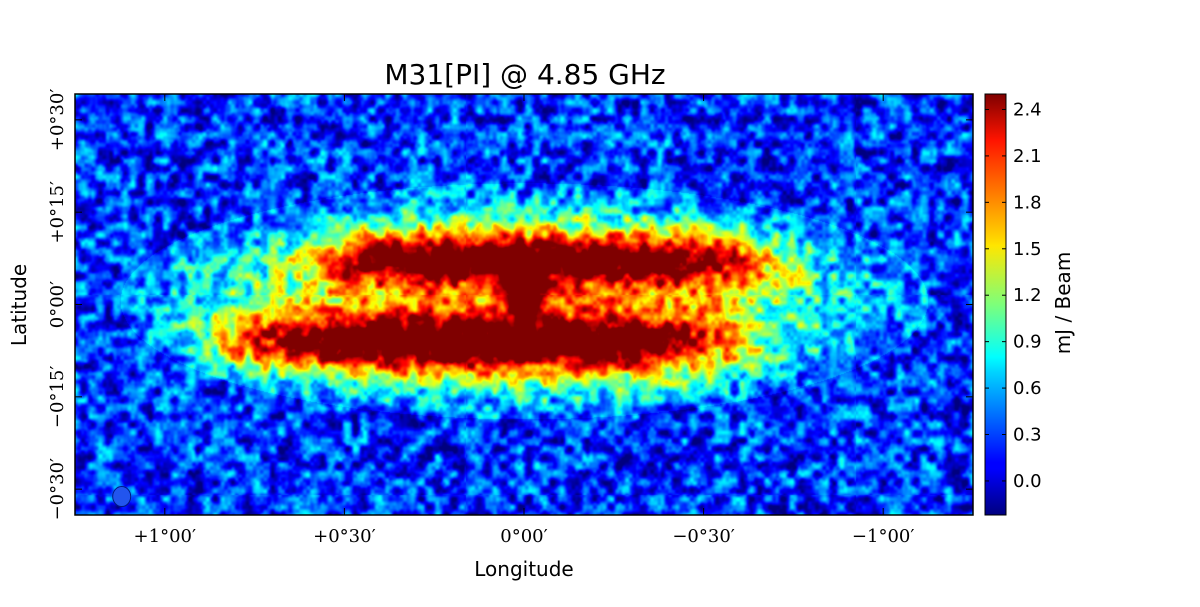  What do you see at coordinates (1027, 295) in the screenshot?
I see `colorbar-tick-label: 1.2` at bounding box center [1027, 295].